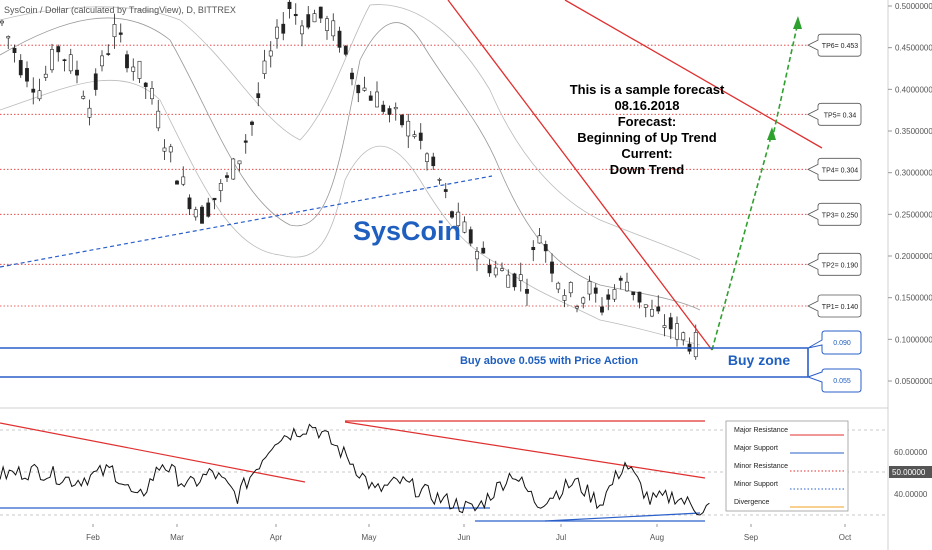 This screenshot has width=932, height=550. What do you see at coordinates (761, 430) in the screenshot?
I see `legend-label: Major Resistance` at bounding box center [761, 430].